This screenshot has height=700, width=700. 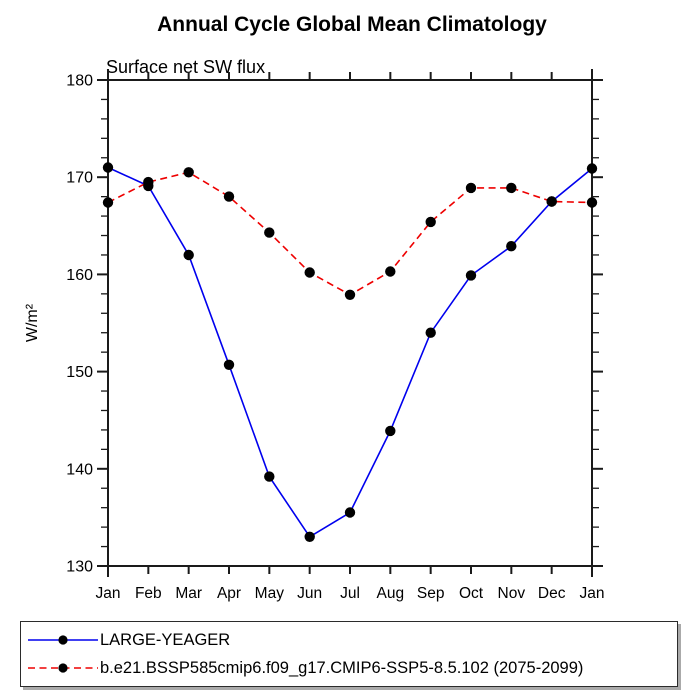 What do you see at coordinates (185, 67) in the screenshot?
I see `chart-subtitle: Surface net SW flux` at bounding box center [185, 67].